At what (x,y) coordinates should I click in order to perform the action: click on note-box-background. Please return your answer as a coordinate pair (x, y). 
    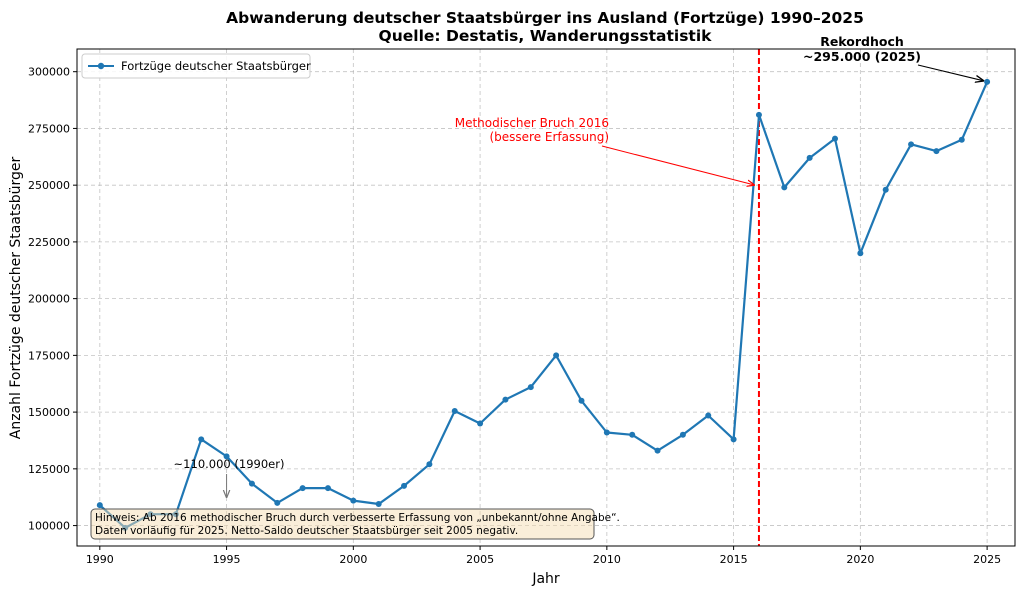
    Looking at the image, I should click on (342, 524).